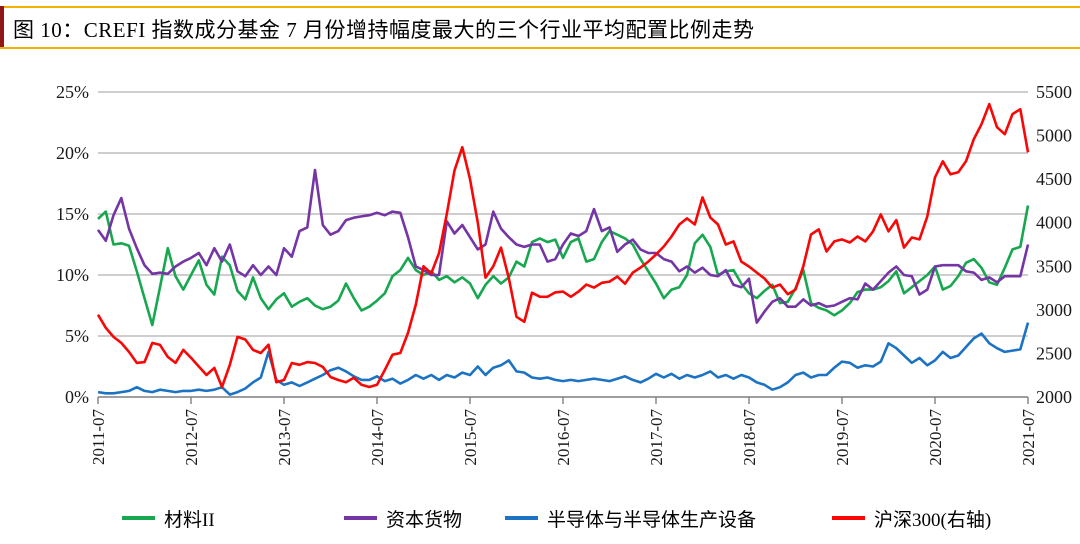 The image size is (1080, 544). Describe the element at coordinates (284, 437) in the screenshot. I see `x-tick-label: 2013-07` at that location.